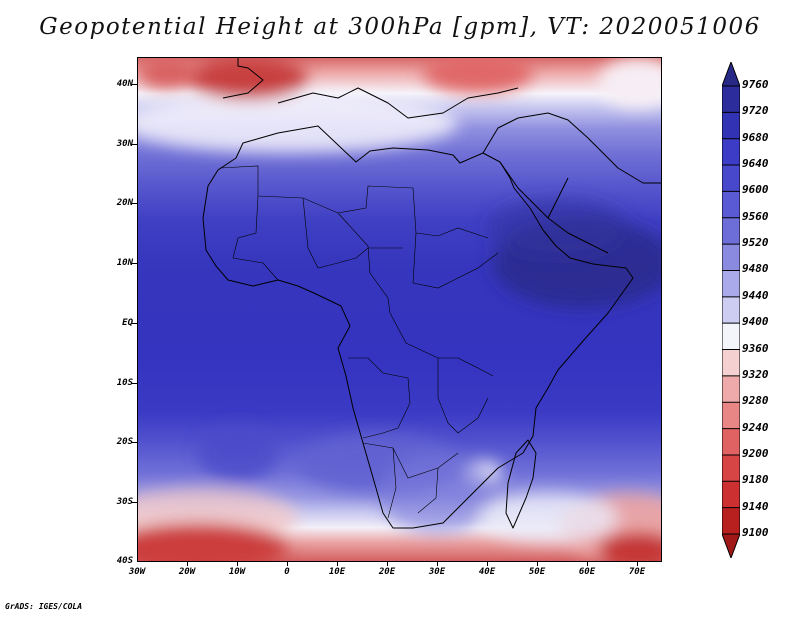  What do you see at coordinates (571, 148) in the screenshot?
I see `middle-east-coastline` at bounding box center [571, 148].